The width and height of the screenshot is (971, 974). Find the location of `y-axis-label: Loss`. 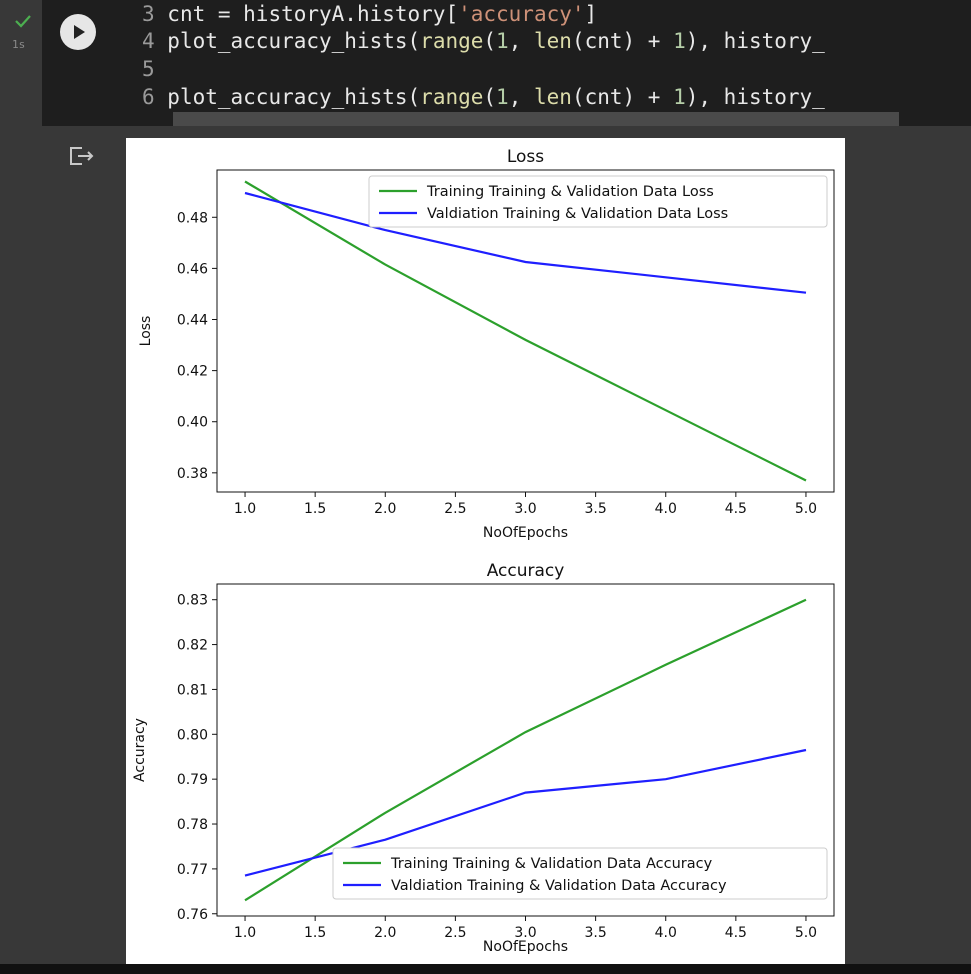

y-axis-label: Loss is located at coordinates (146, 331).